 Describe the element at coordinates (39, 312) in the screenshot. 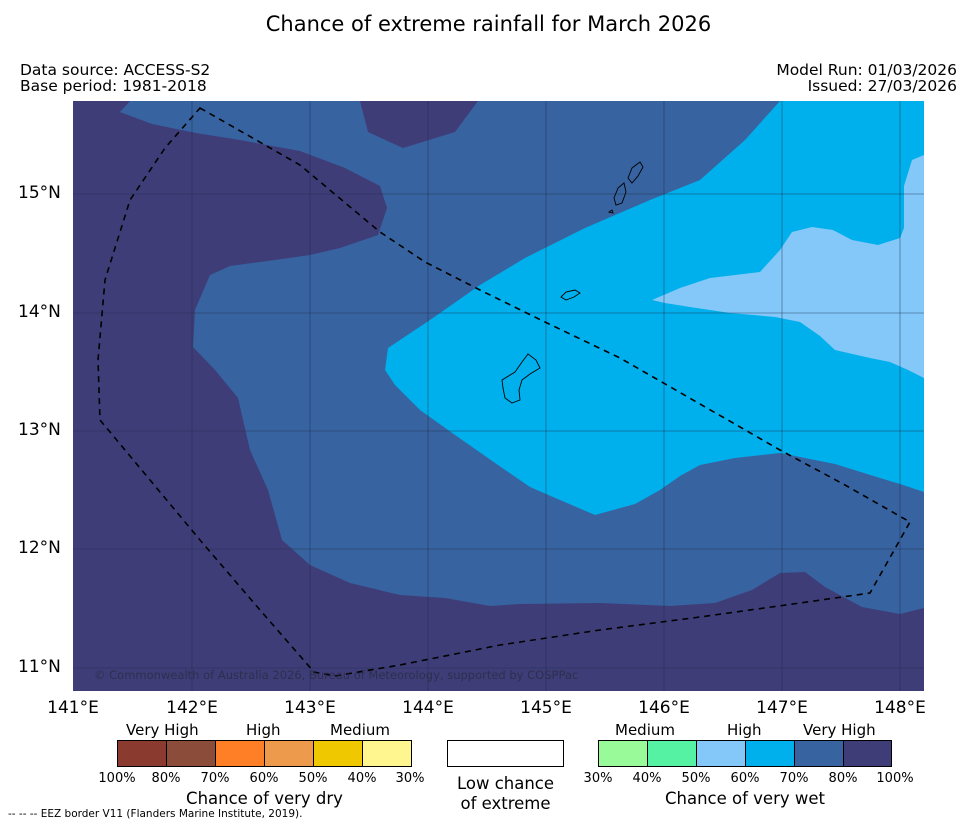

I see `lat-label-14n: 14°N` at that location.